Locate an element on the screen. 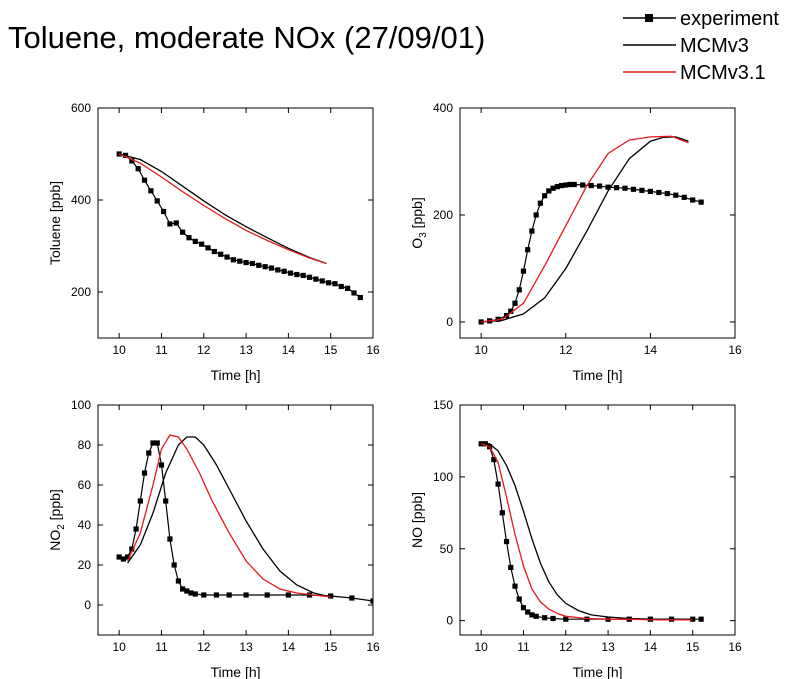 Image resolution: width=799 pixels, height=679 pixels. y-tick-label: 50 is located at coordinates (447, 549).